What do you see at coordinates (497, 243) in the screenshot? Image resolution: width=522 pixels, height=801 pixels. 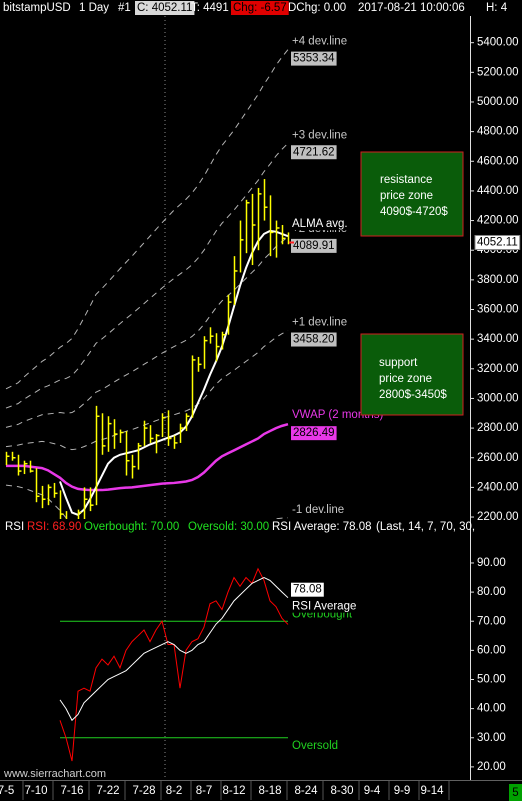 I see `last-price: 4052.11` at bounding box center [497, 243].